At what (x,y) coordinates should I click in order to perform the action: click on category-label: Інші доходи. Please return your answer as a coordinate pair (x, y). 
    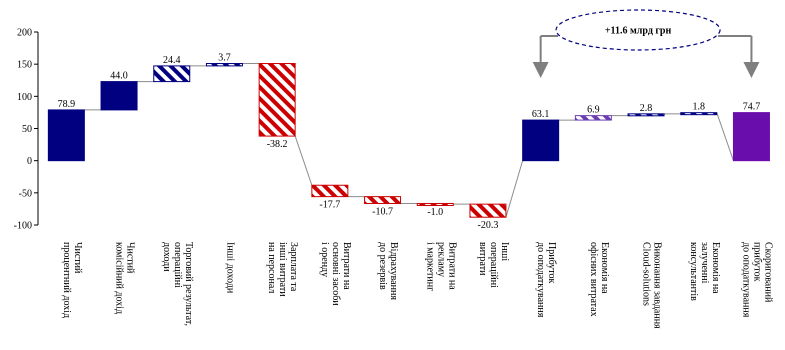
    Looking at the image, I should click on (229, 268).